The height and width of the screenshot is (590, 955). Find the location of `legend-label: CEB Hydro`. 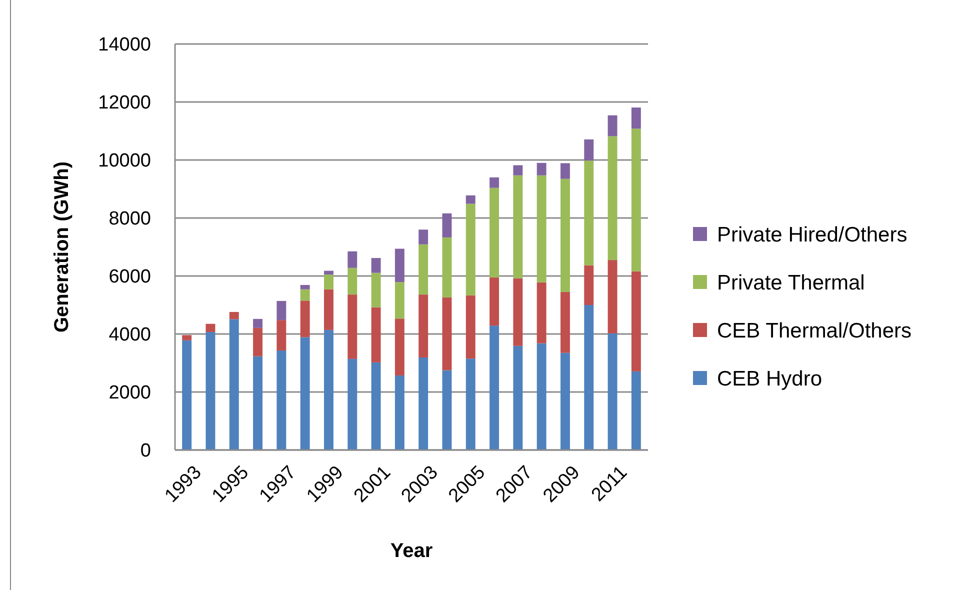

legend-label: CEB Hydro is located at coordinates (769, 378).